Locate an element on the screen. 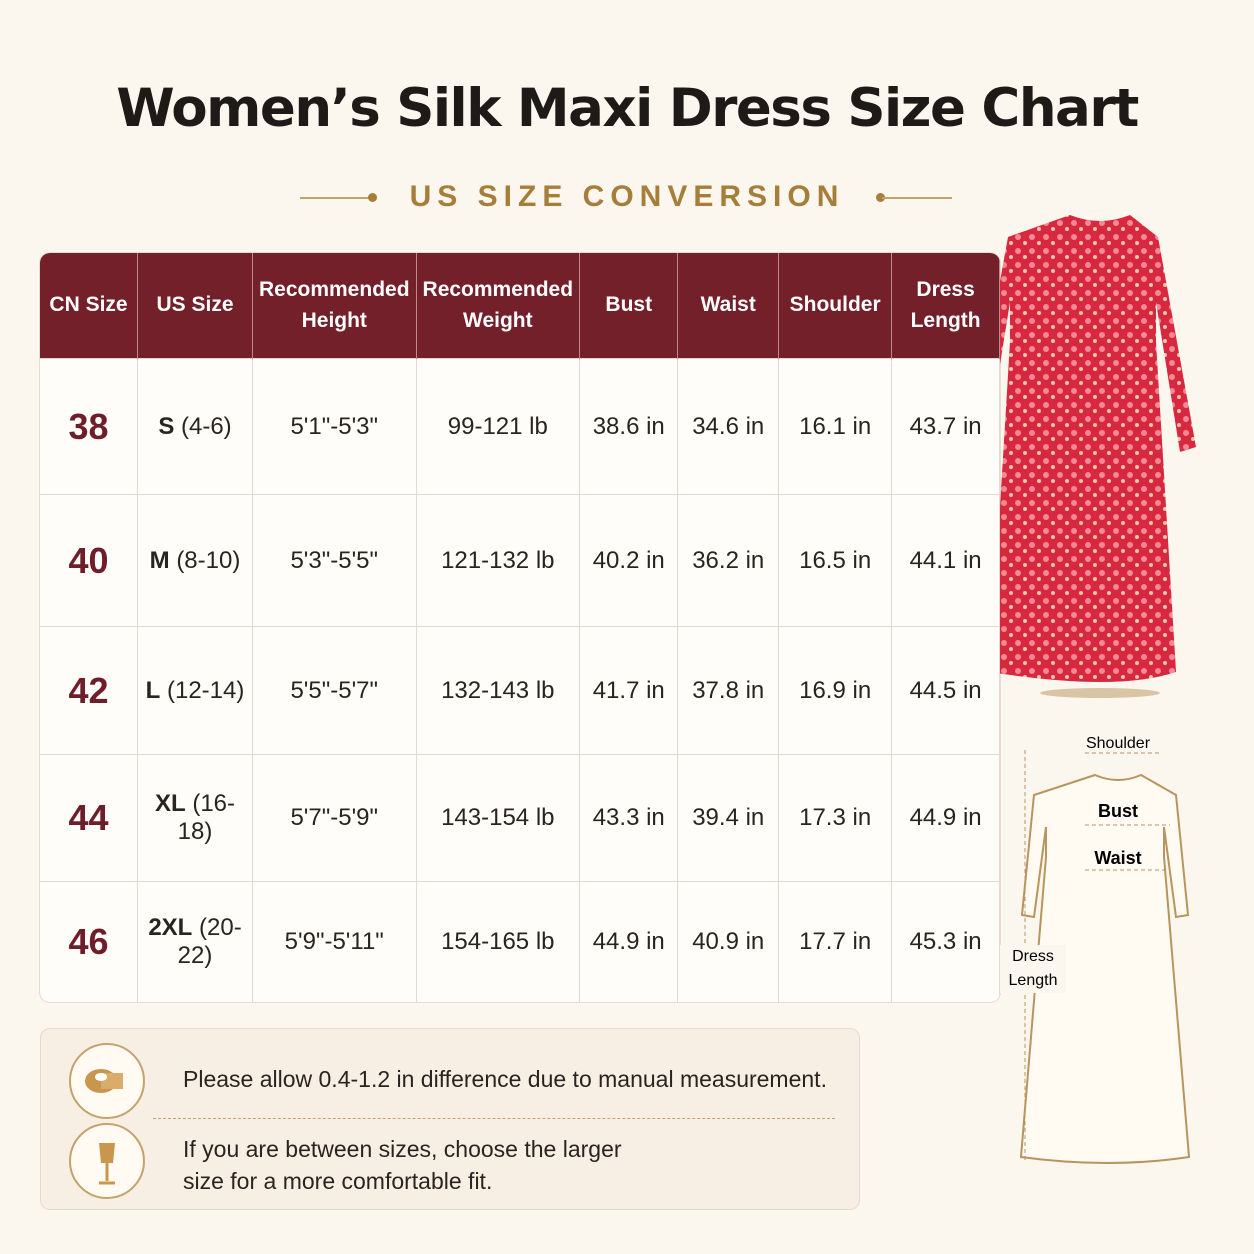 This screenshot has height=1254, width=1254. cell: S (4-6) is located at coordinates (195, 426).